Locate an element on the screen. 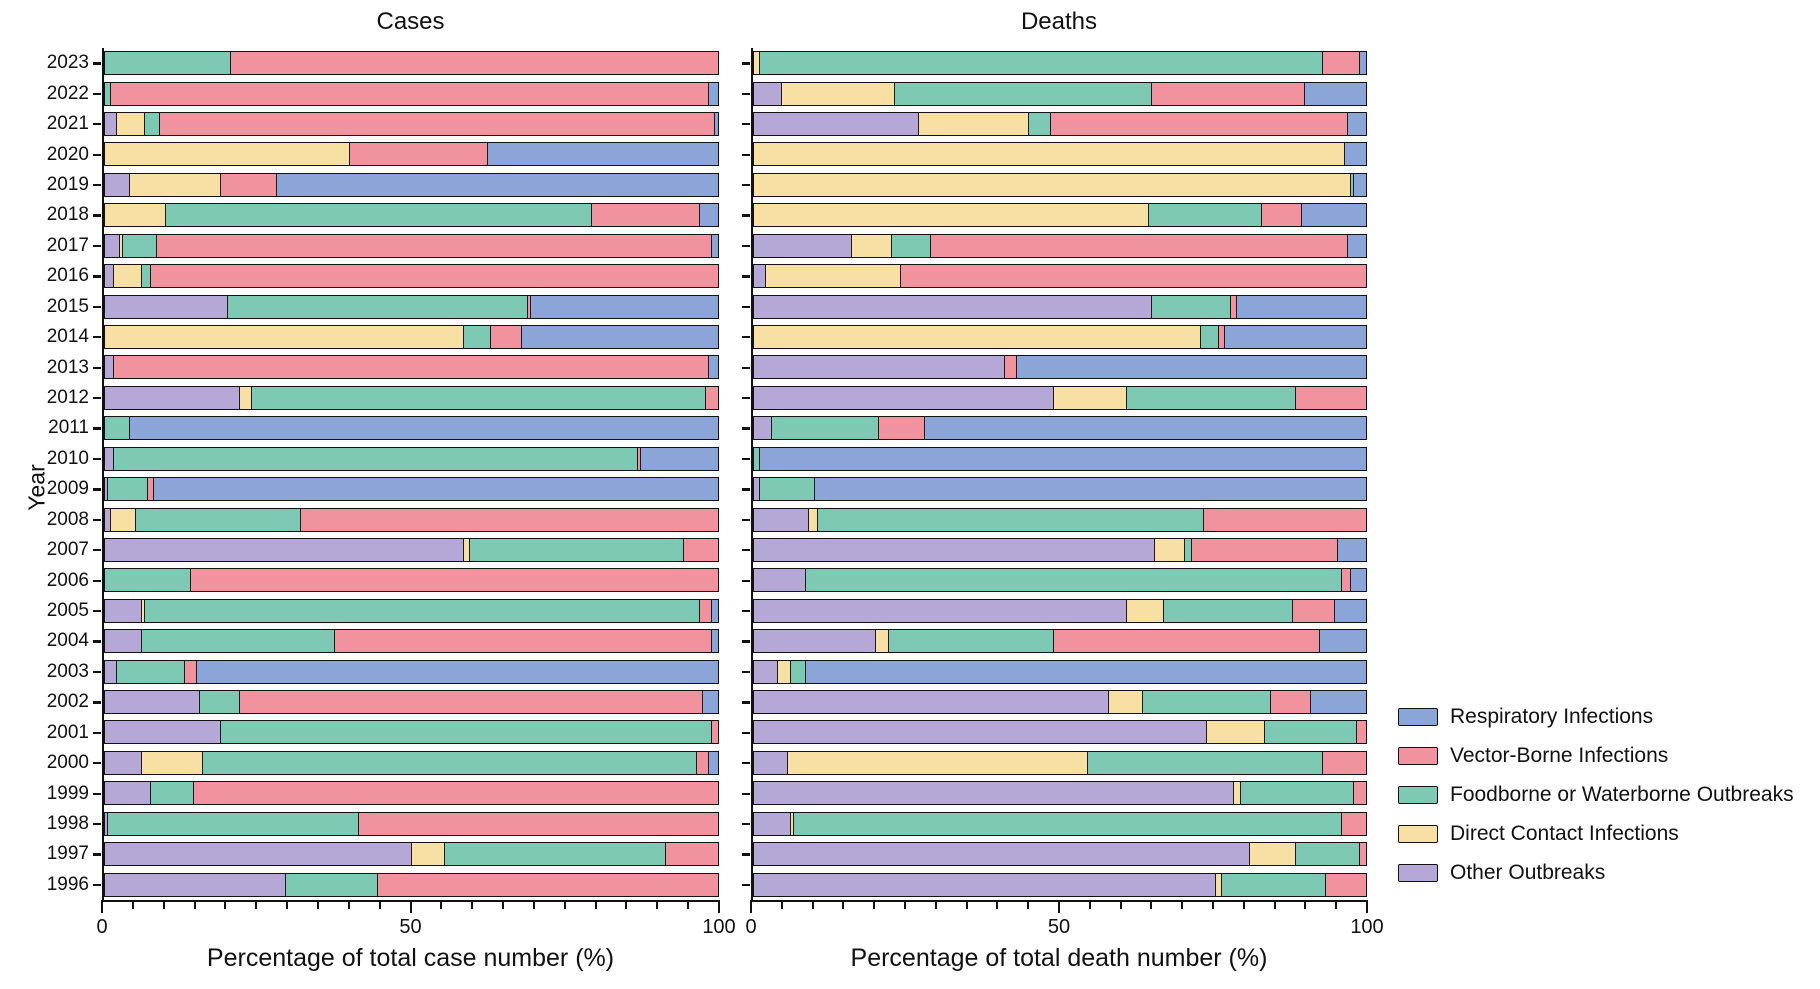 The image size is (1820, 989). row-2022-cases is located at coordinates (411, 93).